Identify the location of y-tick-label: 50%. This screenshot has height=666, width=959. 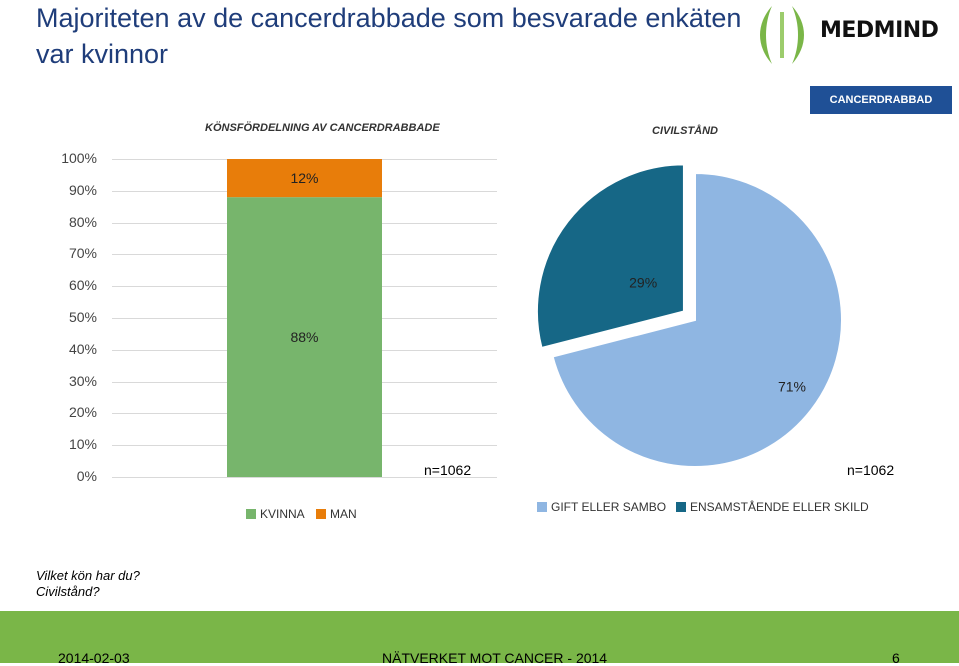
(82, 317).